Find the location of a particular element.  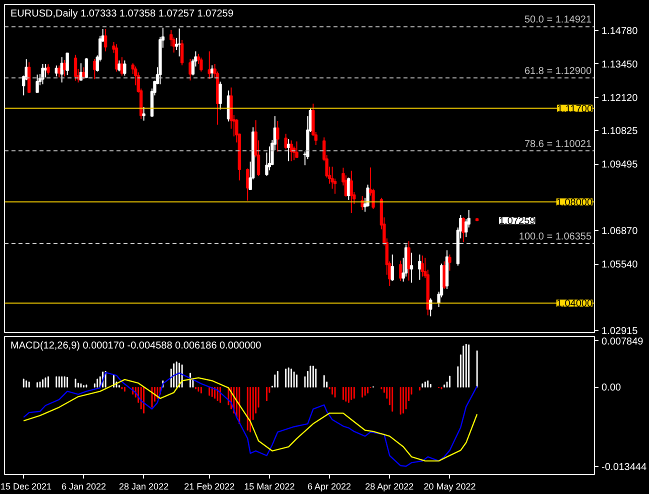

y-tick-label: 1.13450 is located at coordinates (620, 64).